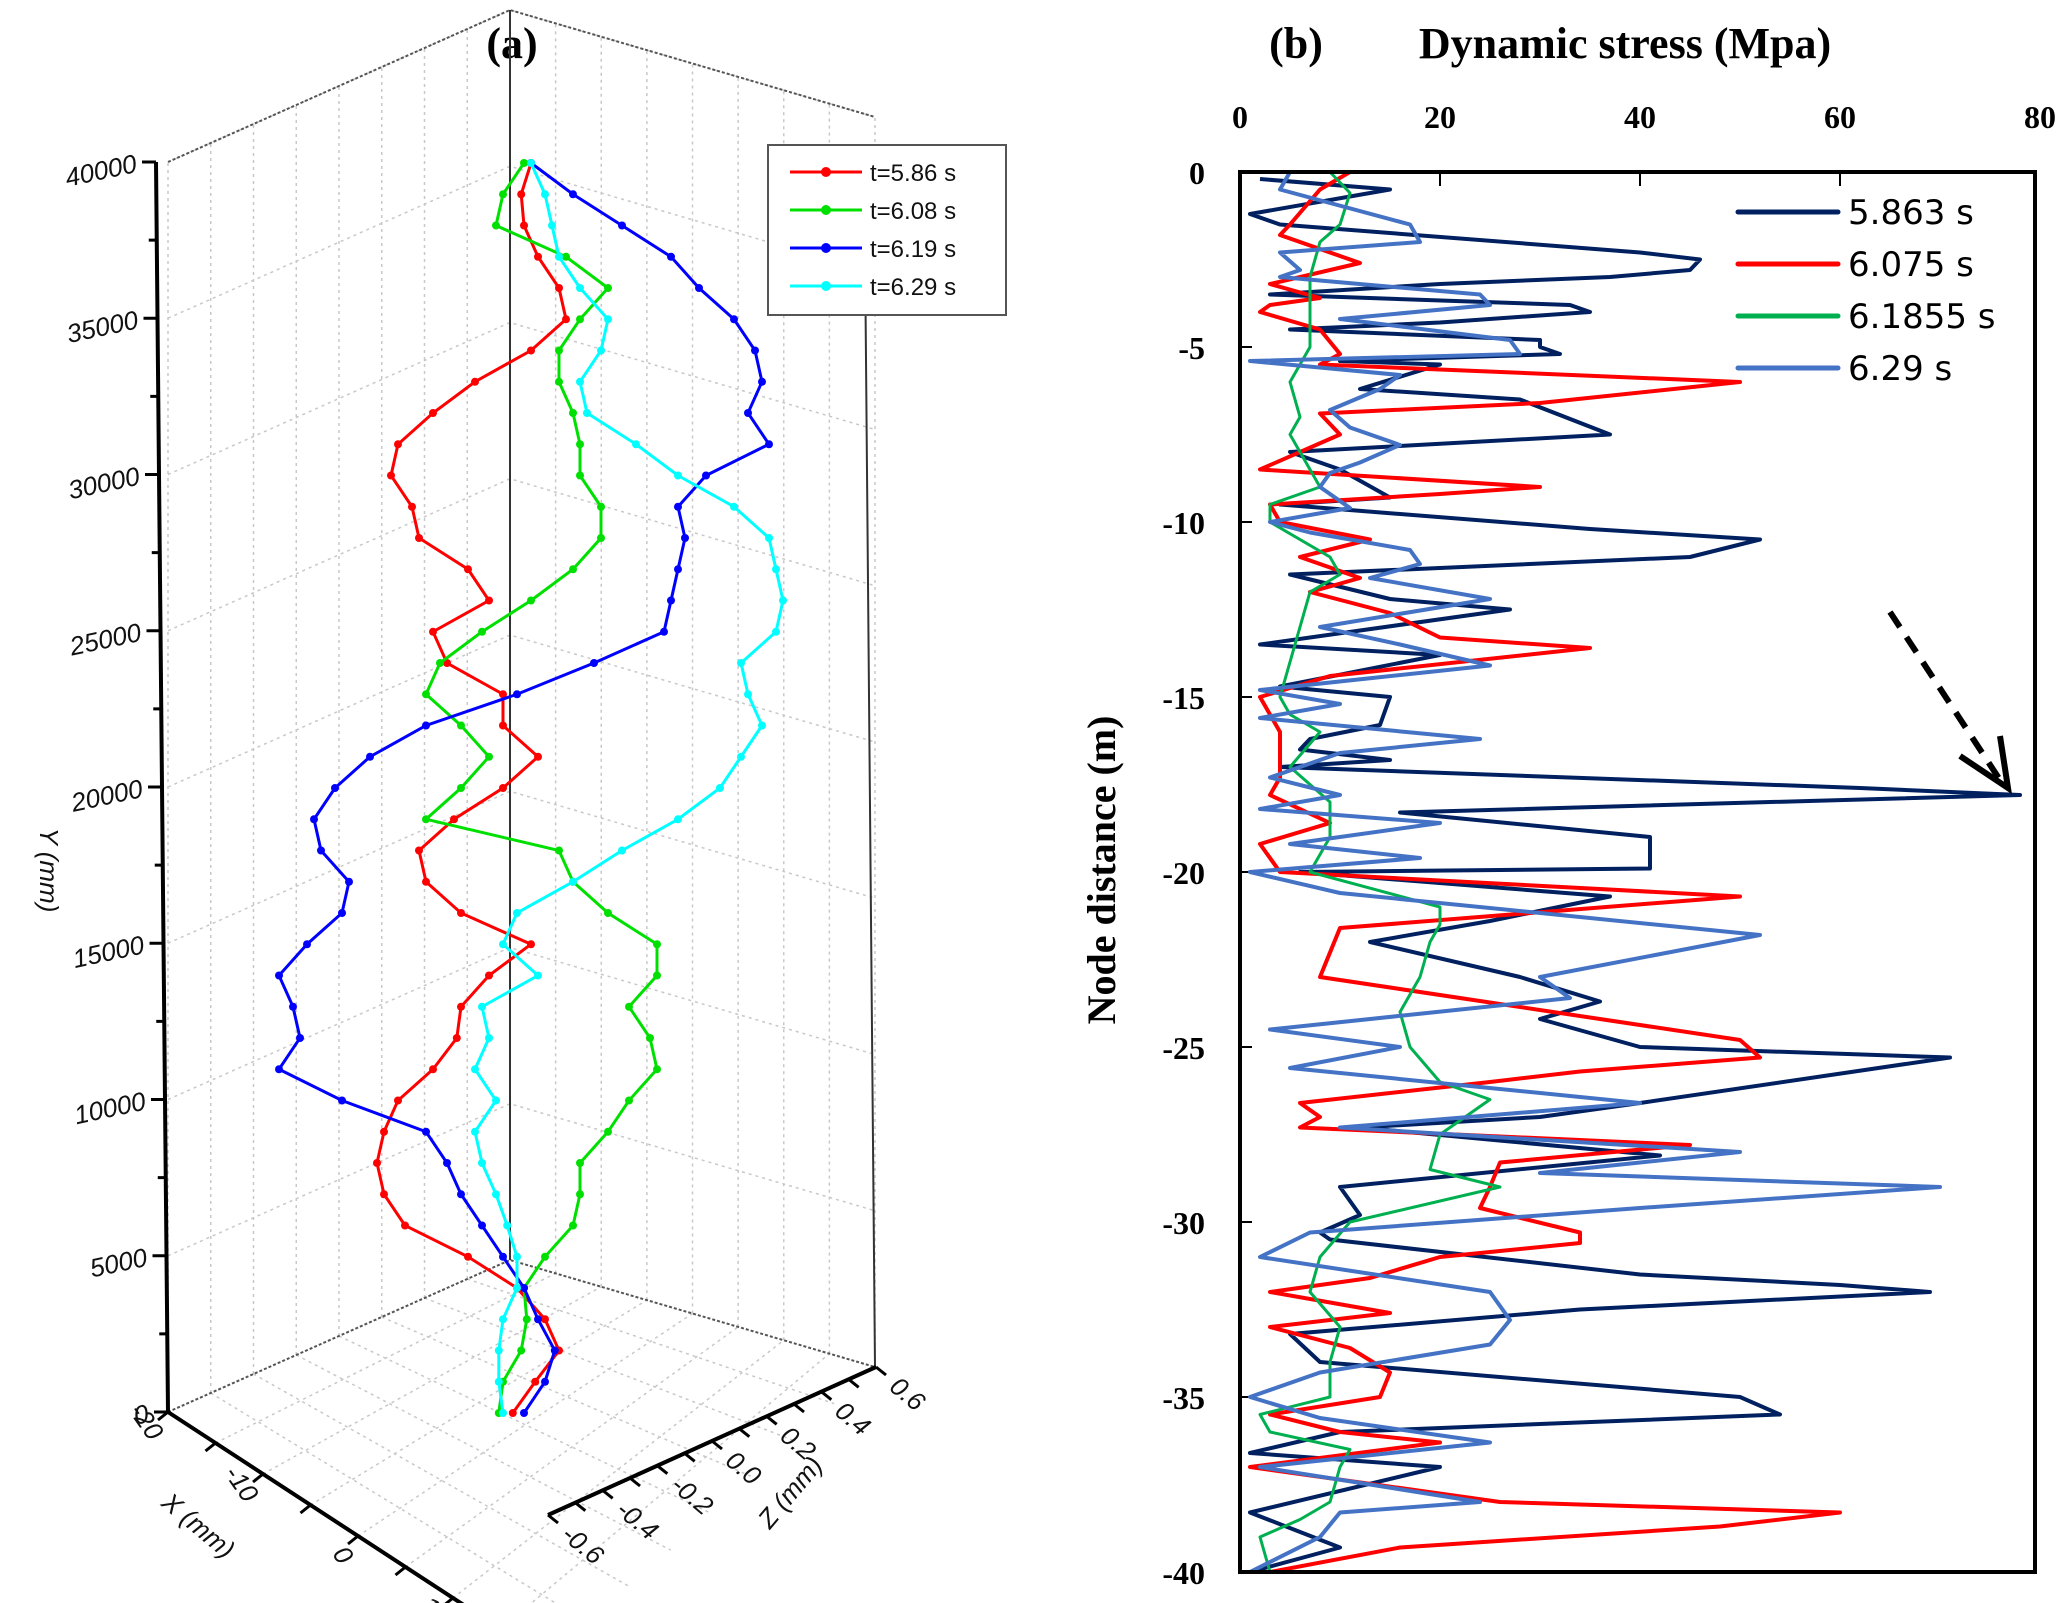 This screenshot has width=2067, height=1603. I want to click on x-tick, so click(353, 1540).